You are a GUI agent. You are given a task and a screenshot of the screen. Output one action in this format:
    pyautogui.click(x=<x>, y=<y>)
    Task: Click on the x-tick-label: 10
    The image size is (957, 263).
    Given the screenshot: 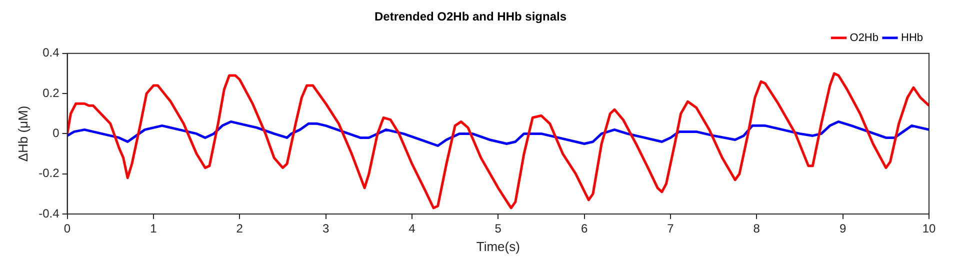 What is the action you would take?
    pyautogui.click(x=929, y=229)
    